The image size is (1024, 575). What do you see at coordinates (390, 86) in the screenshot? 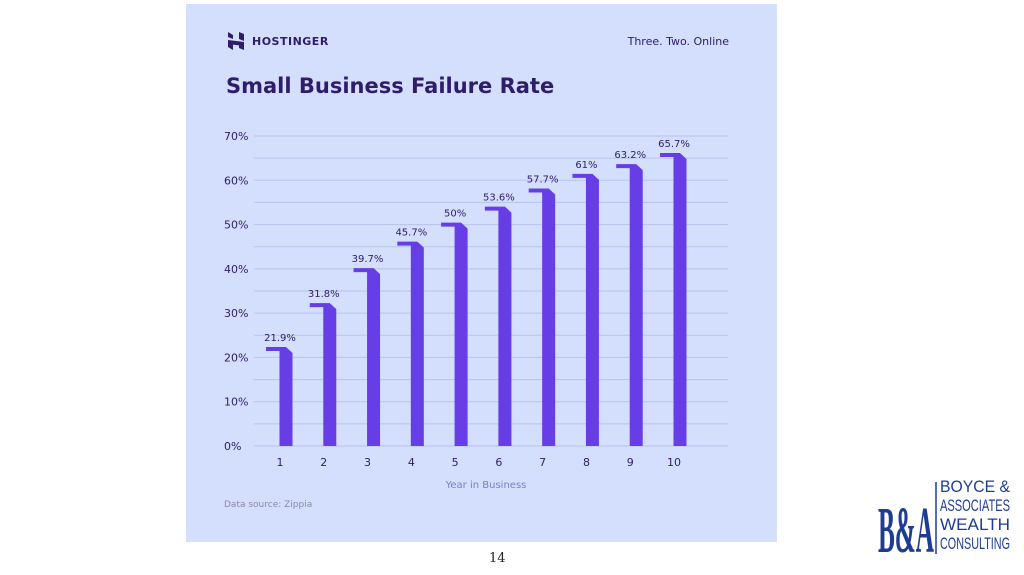
I see `chart-title: Small Business Failure Rate` at bounding box center [390, 86].